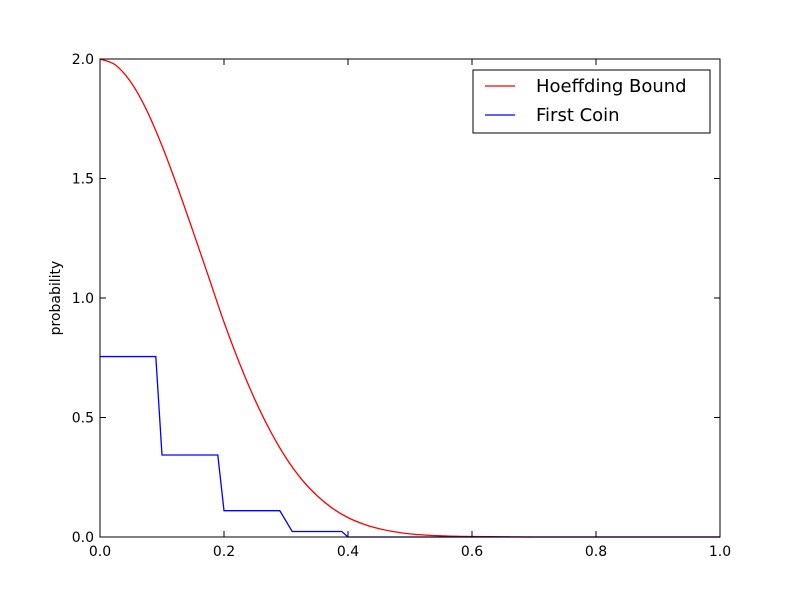  What do you see at coordinates (348, 552) in the screenshot?
I see `x-tick-label: 0.4` at bounding box center [348, 552].